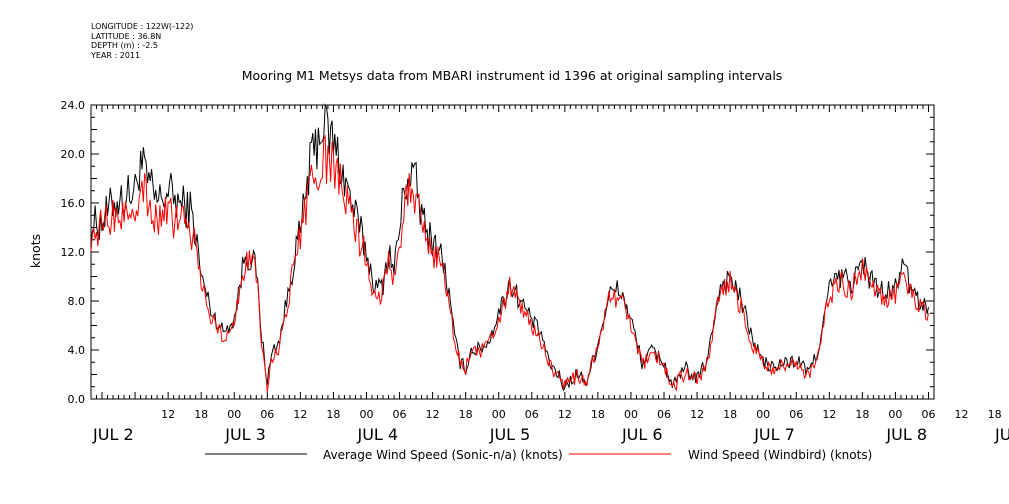  What do you see at coordinates (77, 399) in the screenshot?
I see `y-tick-label: 0.0` at bounding box center [77, 399].